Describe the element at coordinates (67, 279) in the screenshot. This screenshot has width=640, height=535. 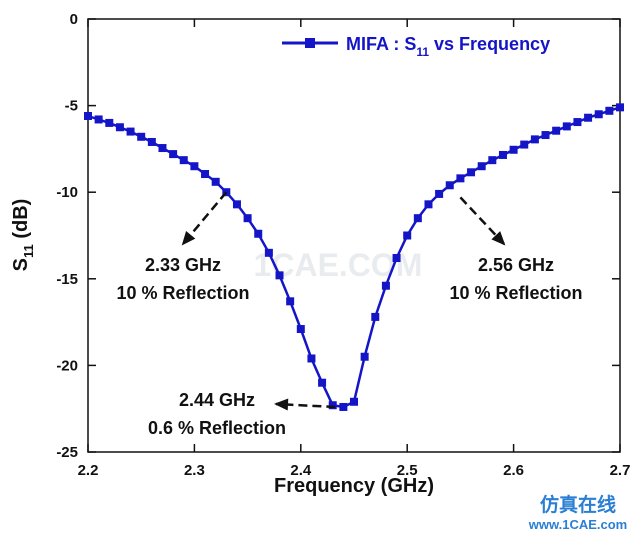
I see `y-tick-label: -15` at that location.